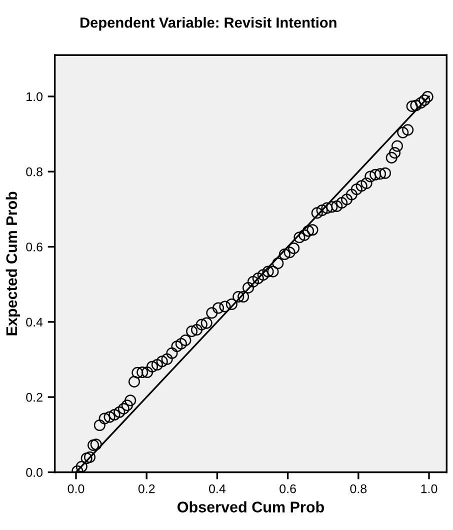 Image resolution: width=453 pixels, height=530 pixels. Describe the element at coordinates (34, 97) in the screenshot. I see `y-tick-label: 1.0` at that location.